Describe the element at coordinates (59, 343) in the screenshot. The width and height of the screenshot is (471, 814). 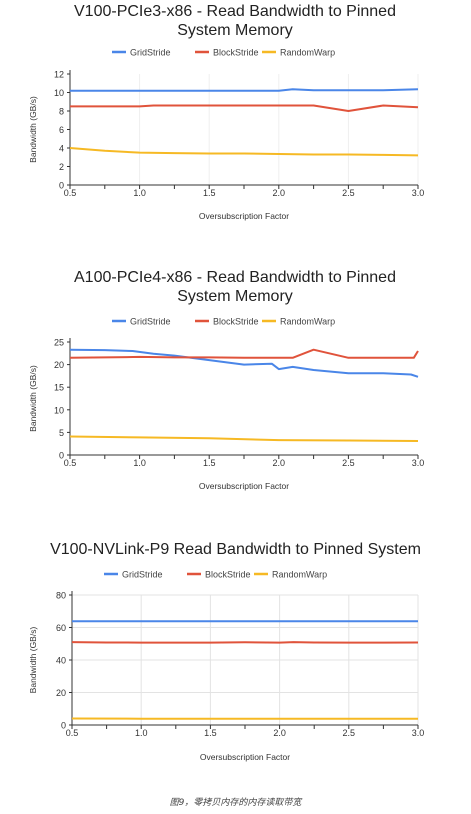
I see `y-tick-label: 25` at that location.